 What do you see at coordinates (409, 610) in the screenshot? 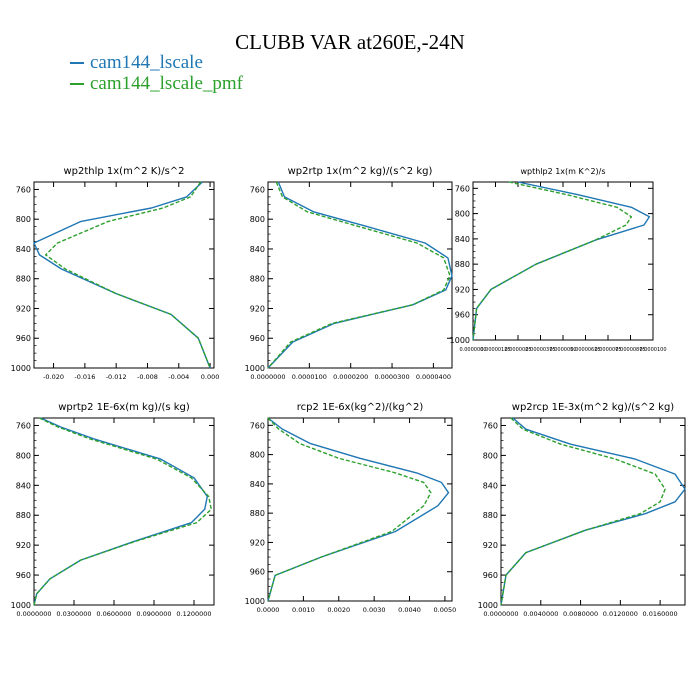
I see `x-tick-label: 0.0040` at bounding box center [409, 610].